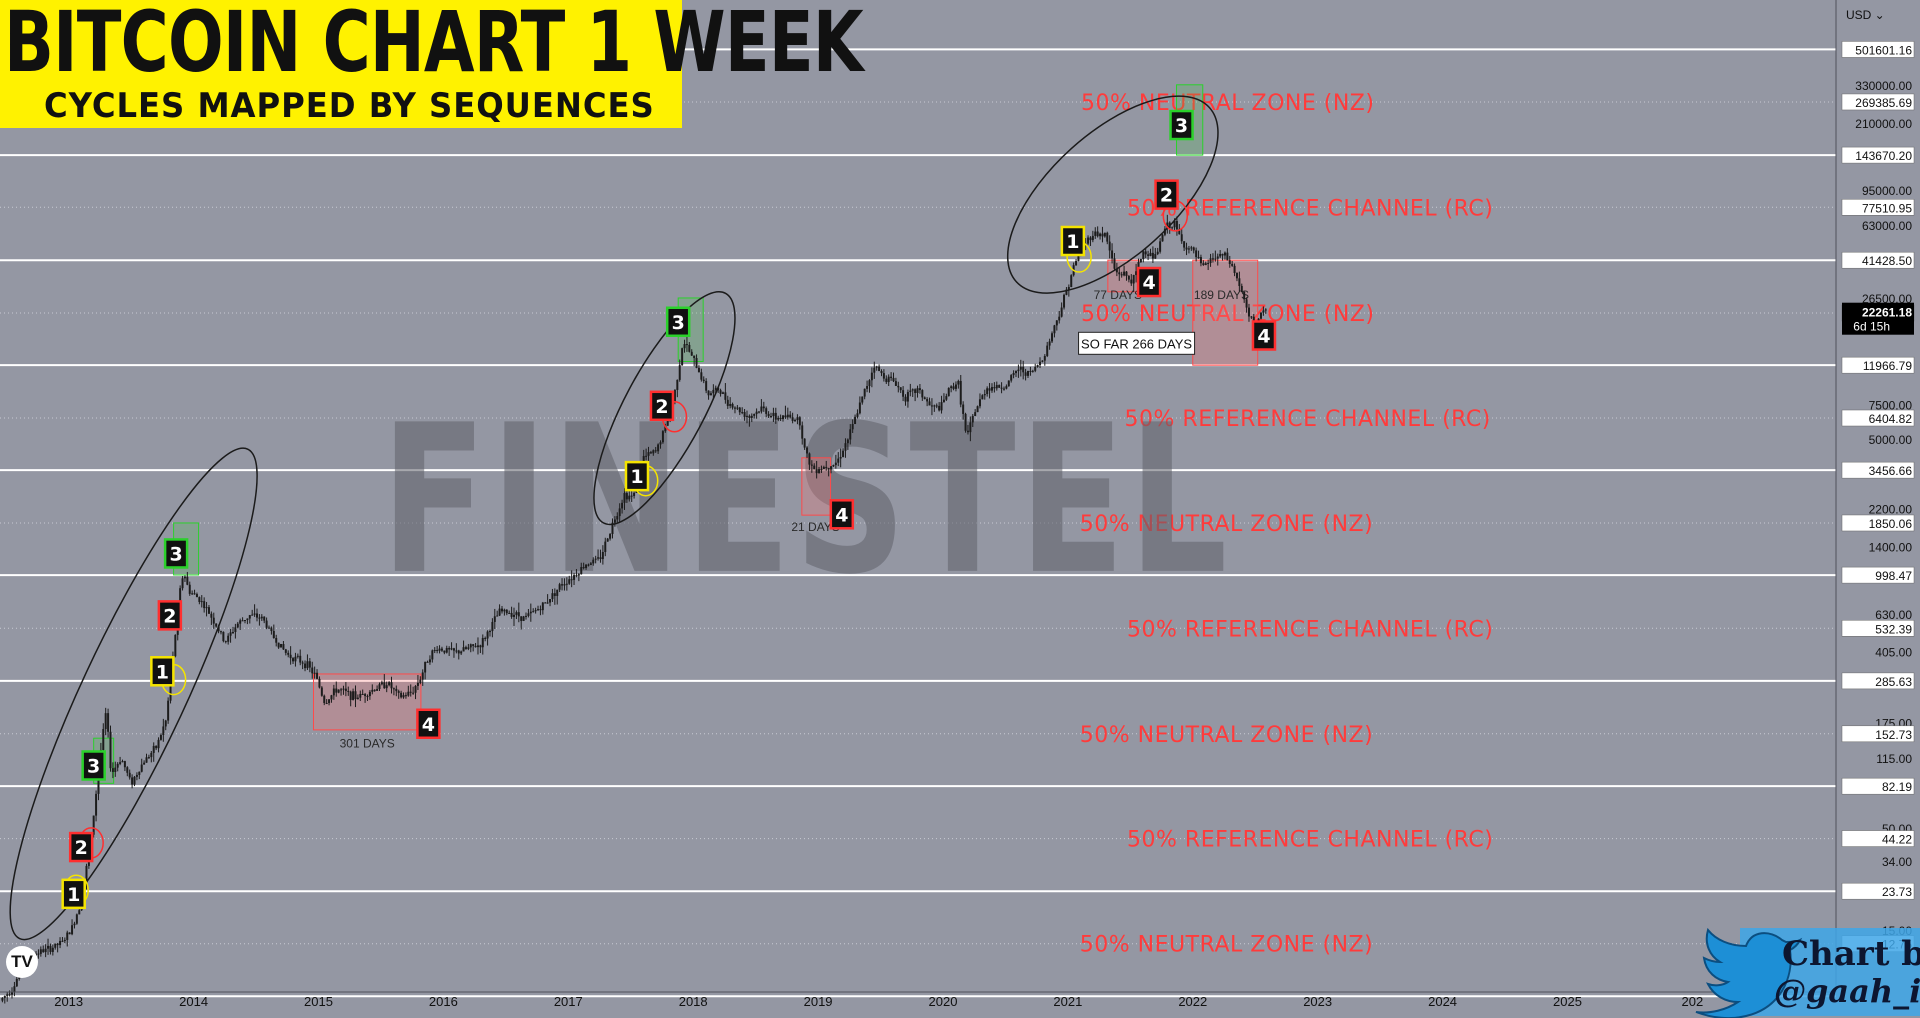 The width and height of the screenshot is (1920, 1018). I want to click on time-tick-label: 2021, so click(1067, 1001).